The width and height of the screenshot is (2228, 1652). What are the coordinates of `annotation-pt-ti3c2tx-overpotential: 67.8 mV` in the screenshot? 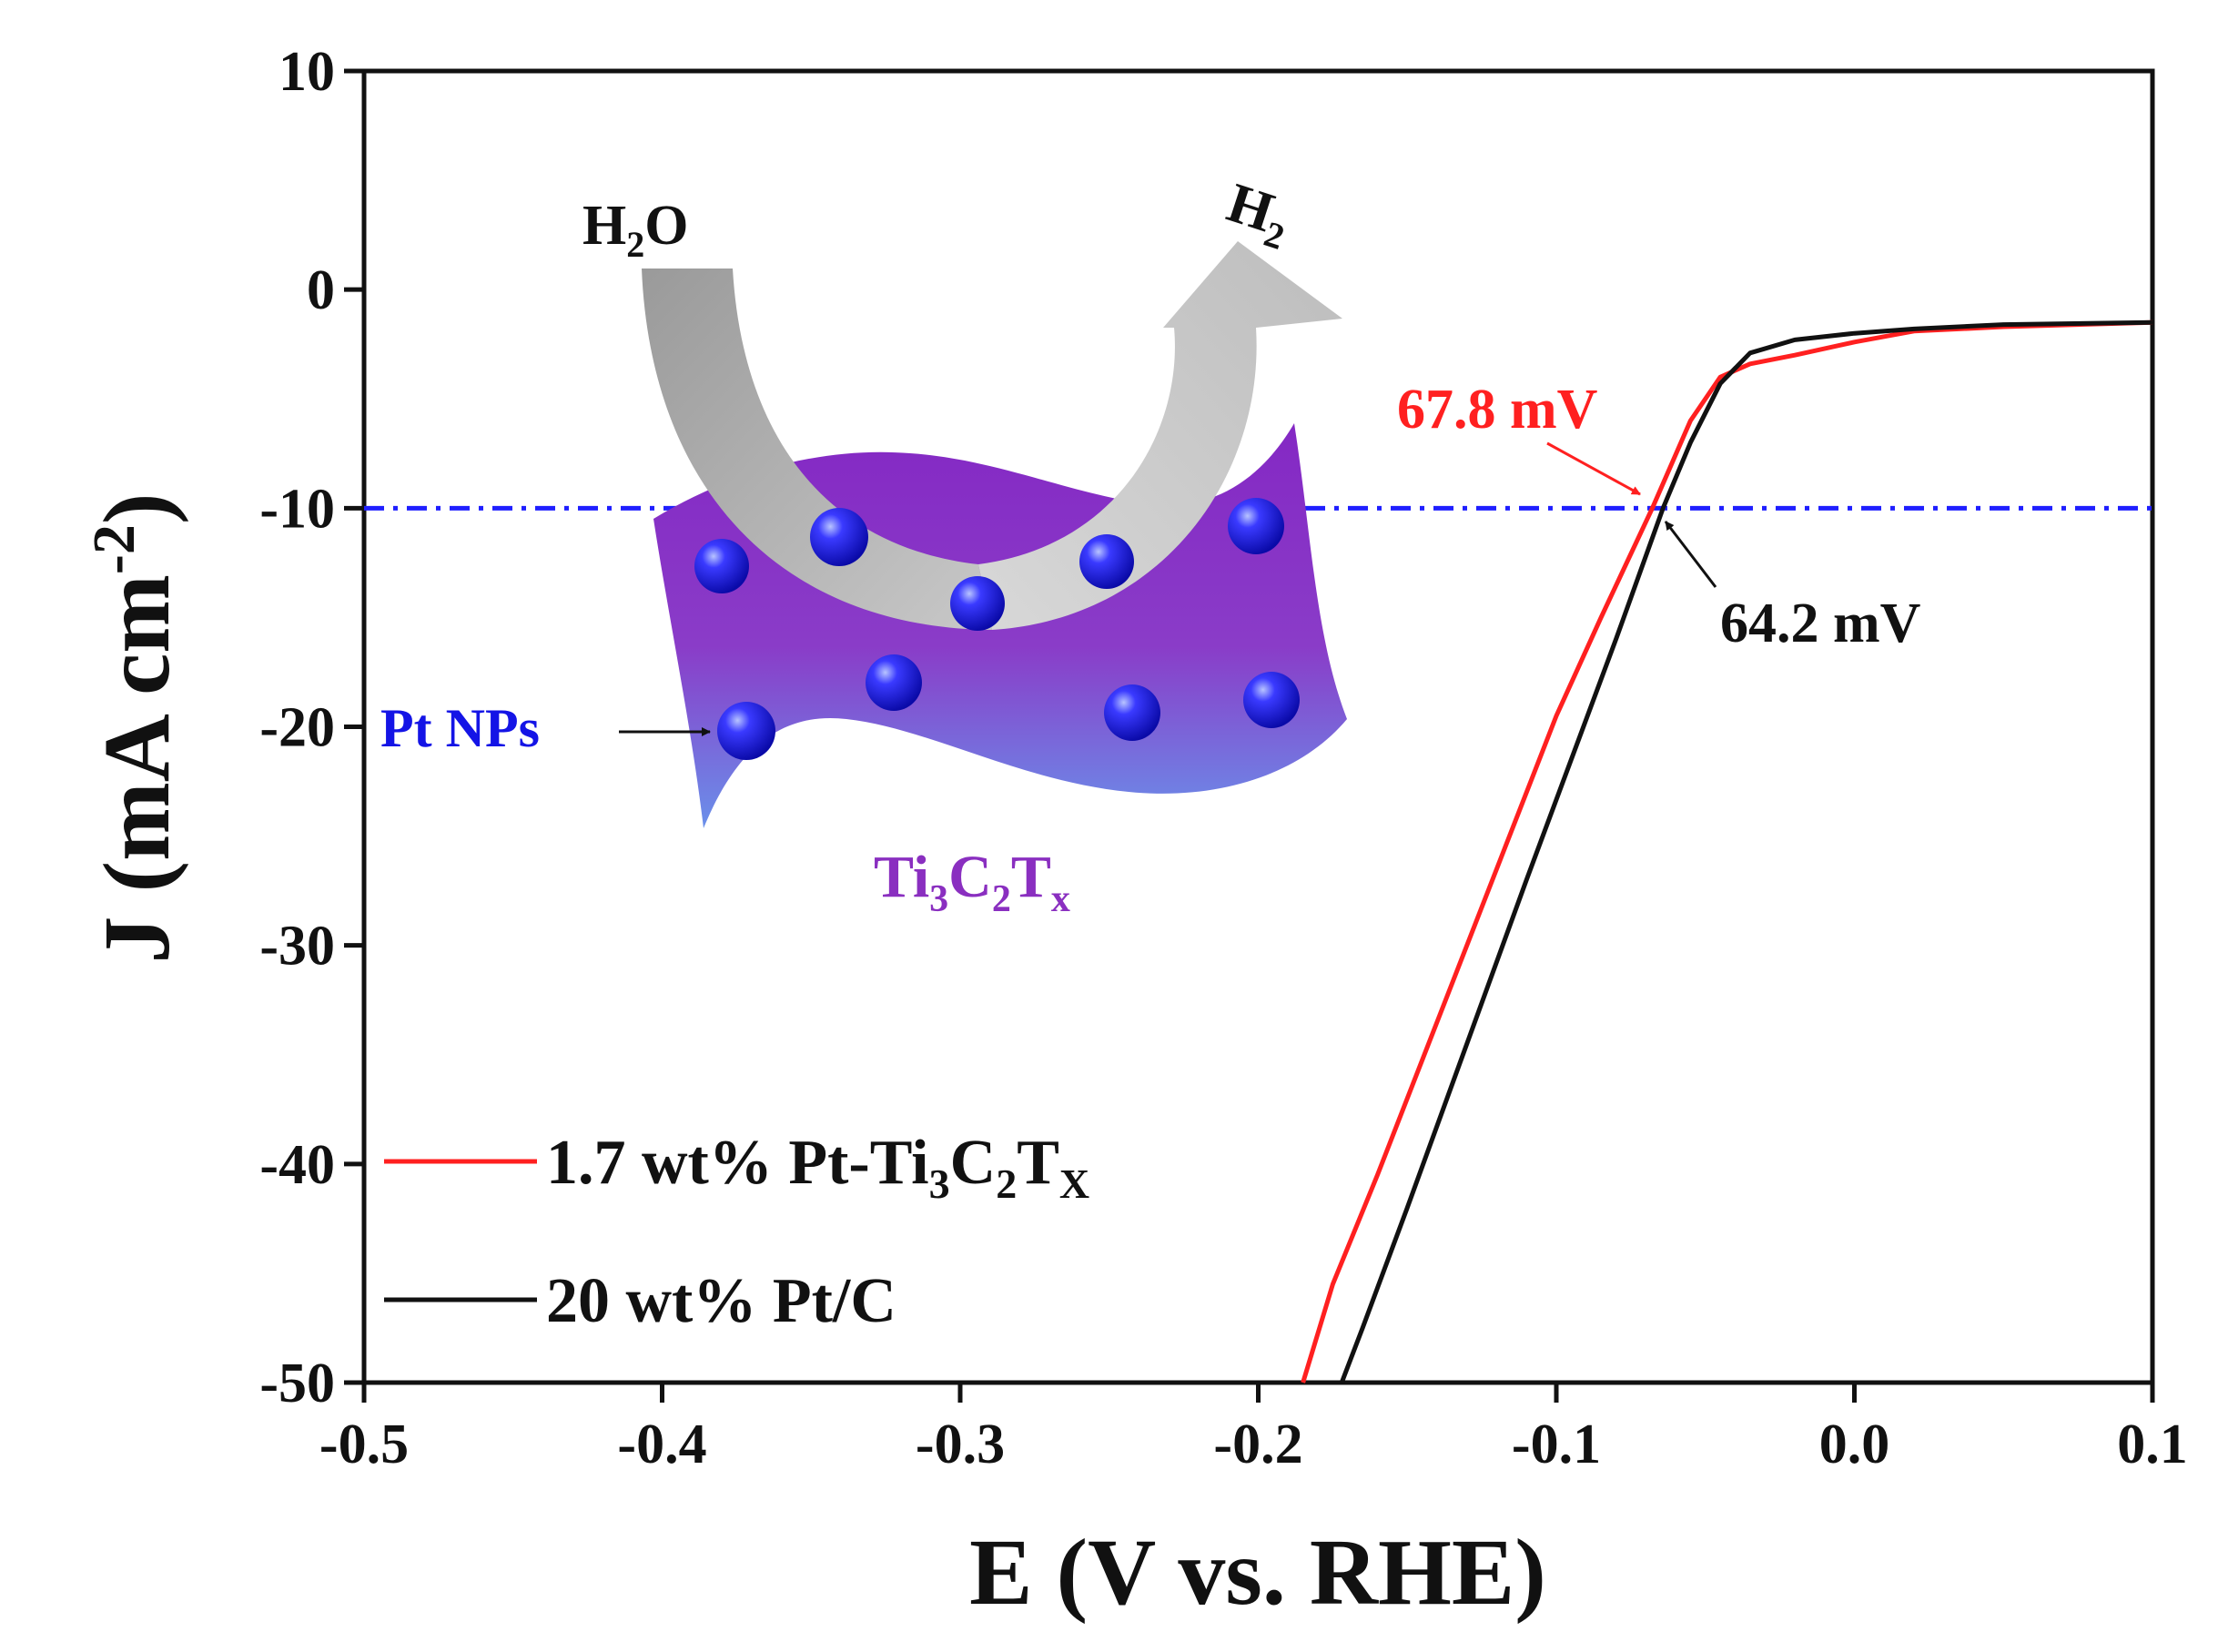 It's located at (1497, 410).